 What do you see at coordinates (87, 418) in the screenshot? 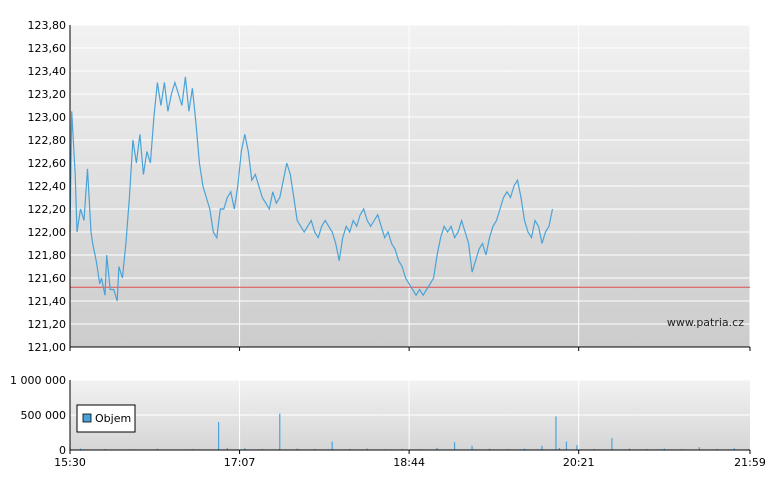
I see `legend-swatch` at bounding box center [87, 418].